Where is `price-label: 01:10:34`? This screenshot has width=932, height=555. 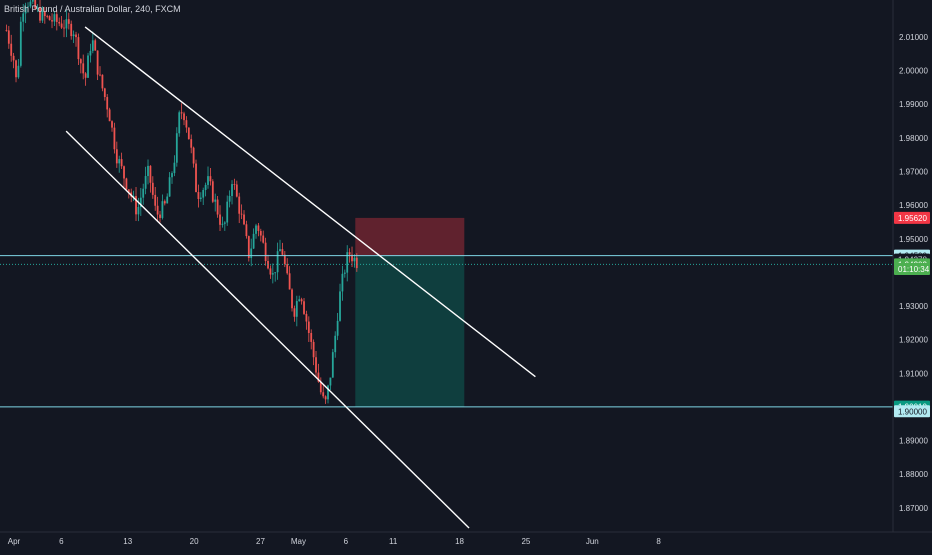 price-label: 01:10:34 is located at coordinates (912, 269).